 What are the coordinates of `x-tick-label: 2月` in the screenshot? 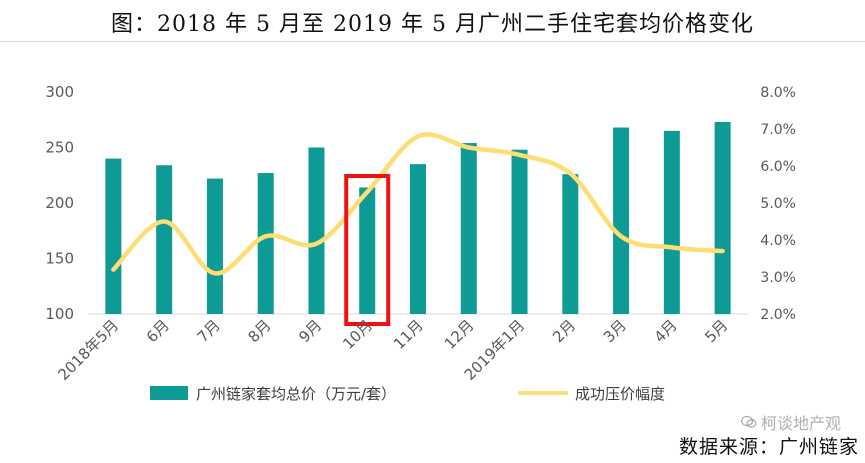 It's located at (564, 331).